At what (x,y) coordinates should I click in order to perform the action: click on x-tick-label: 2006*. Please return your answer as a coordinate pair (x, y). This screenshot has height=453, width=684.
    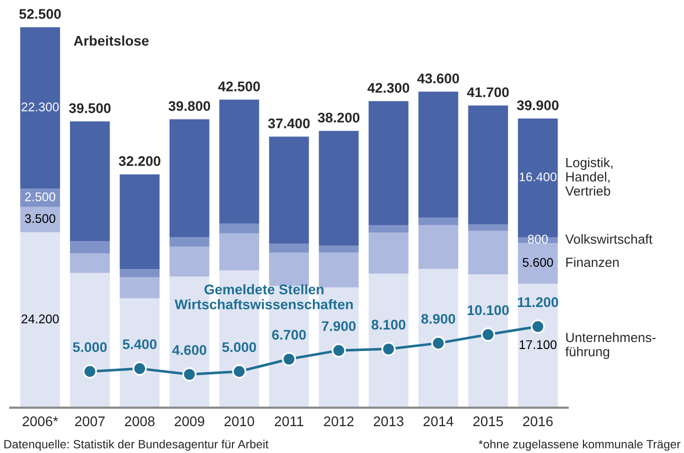
    Looking at the image, I should click on (40, 421).